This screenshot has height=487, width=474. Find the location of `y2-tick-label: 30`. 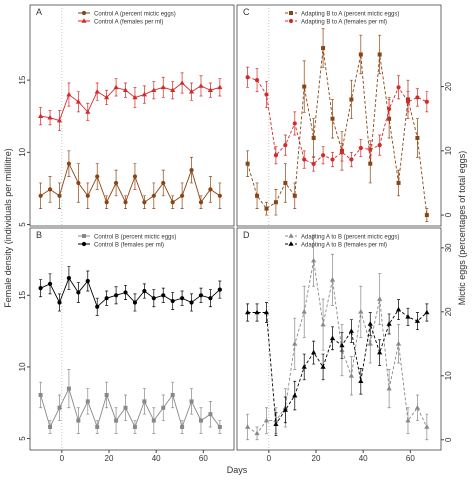

y2-tick-label: 30 is located at coordinates (448, 247).